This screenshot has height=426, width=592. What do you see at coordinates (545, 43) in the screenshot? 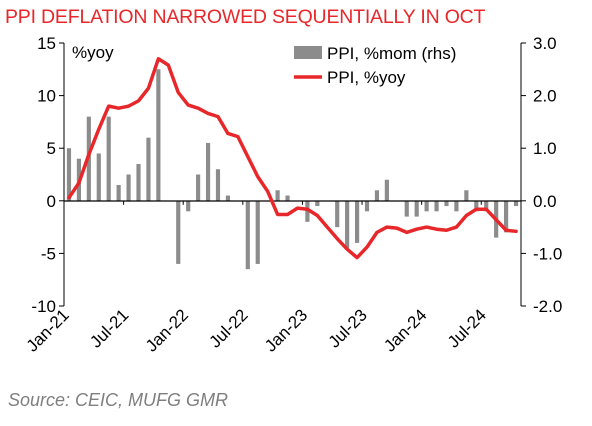
I see `right-tick-label: 3.0` at bounding box center [545, 43].